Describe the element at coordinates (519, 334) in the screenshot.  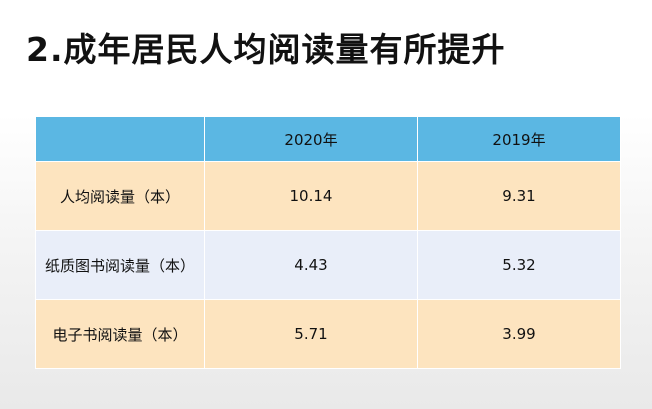
I see `value-2019: 3.99` at that location.